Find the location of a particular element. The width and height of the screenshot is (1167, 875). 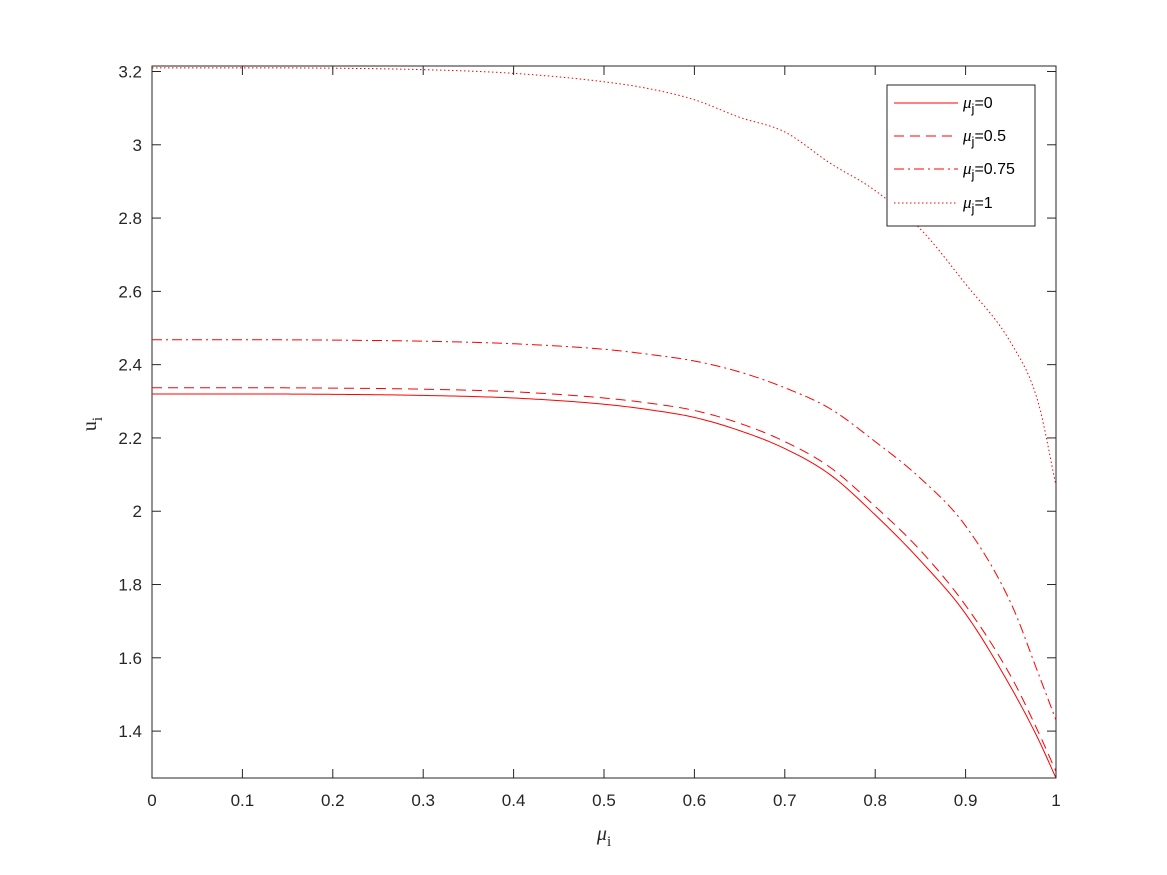

legend-entries: μj=0 μj=0.5 μj=0.75 μj=1 is located at coordinates (954, 154).